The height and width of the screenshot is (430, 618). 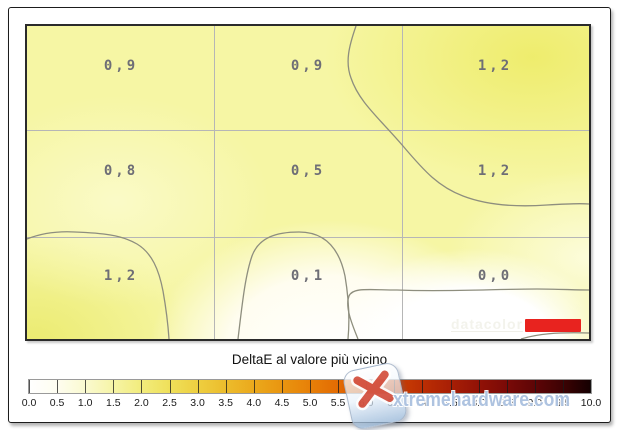 I want to click on contour-bottom-right, so click(x=554, y=335).